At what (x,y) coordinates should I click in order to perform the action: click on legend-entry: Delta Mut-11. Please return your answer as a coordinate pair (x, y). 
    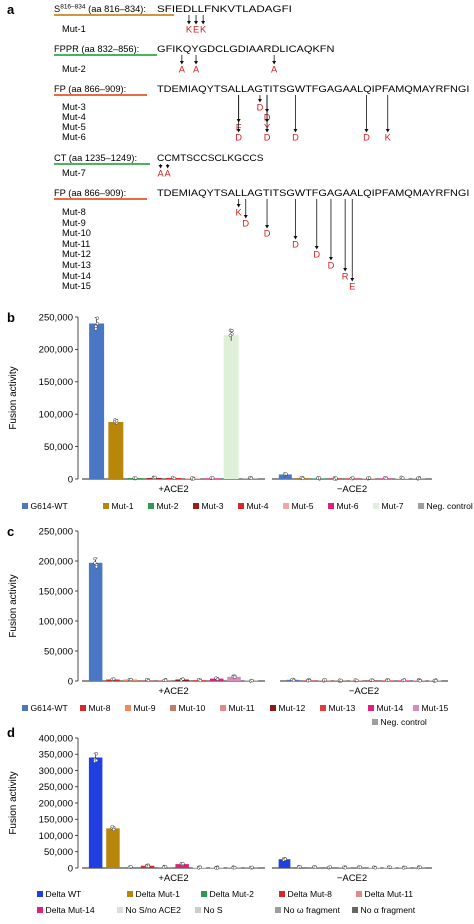
    Looking at the image, I should click on (389, 894).